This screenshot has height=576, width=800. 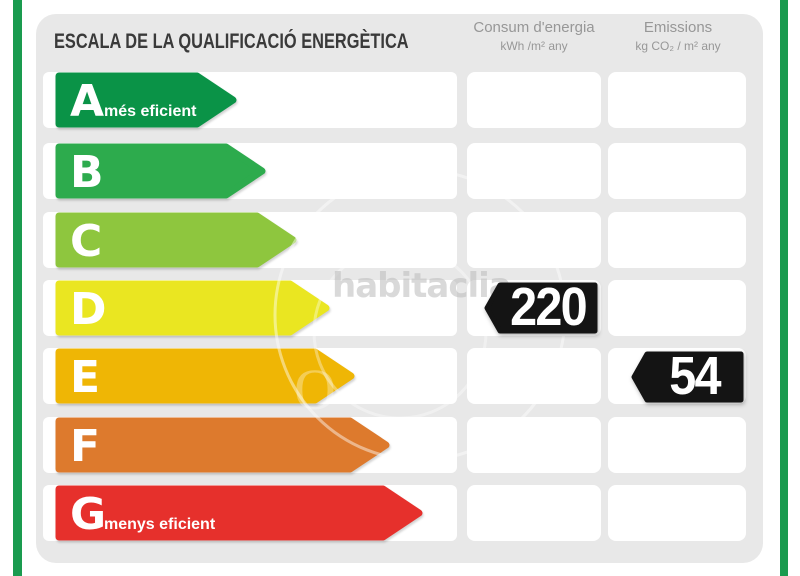 I want to click on rating-bar-b, so click(x=160, y=171).